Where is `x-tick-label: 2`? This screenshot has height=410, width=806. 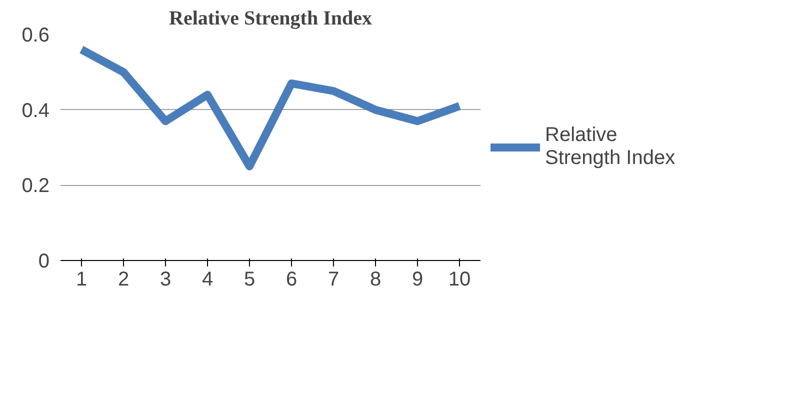 x-tick-label: 2 is located at coordinates (124, 279).